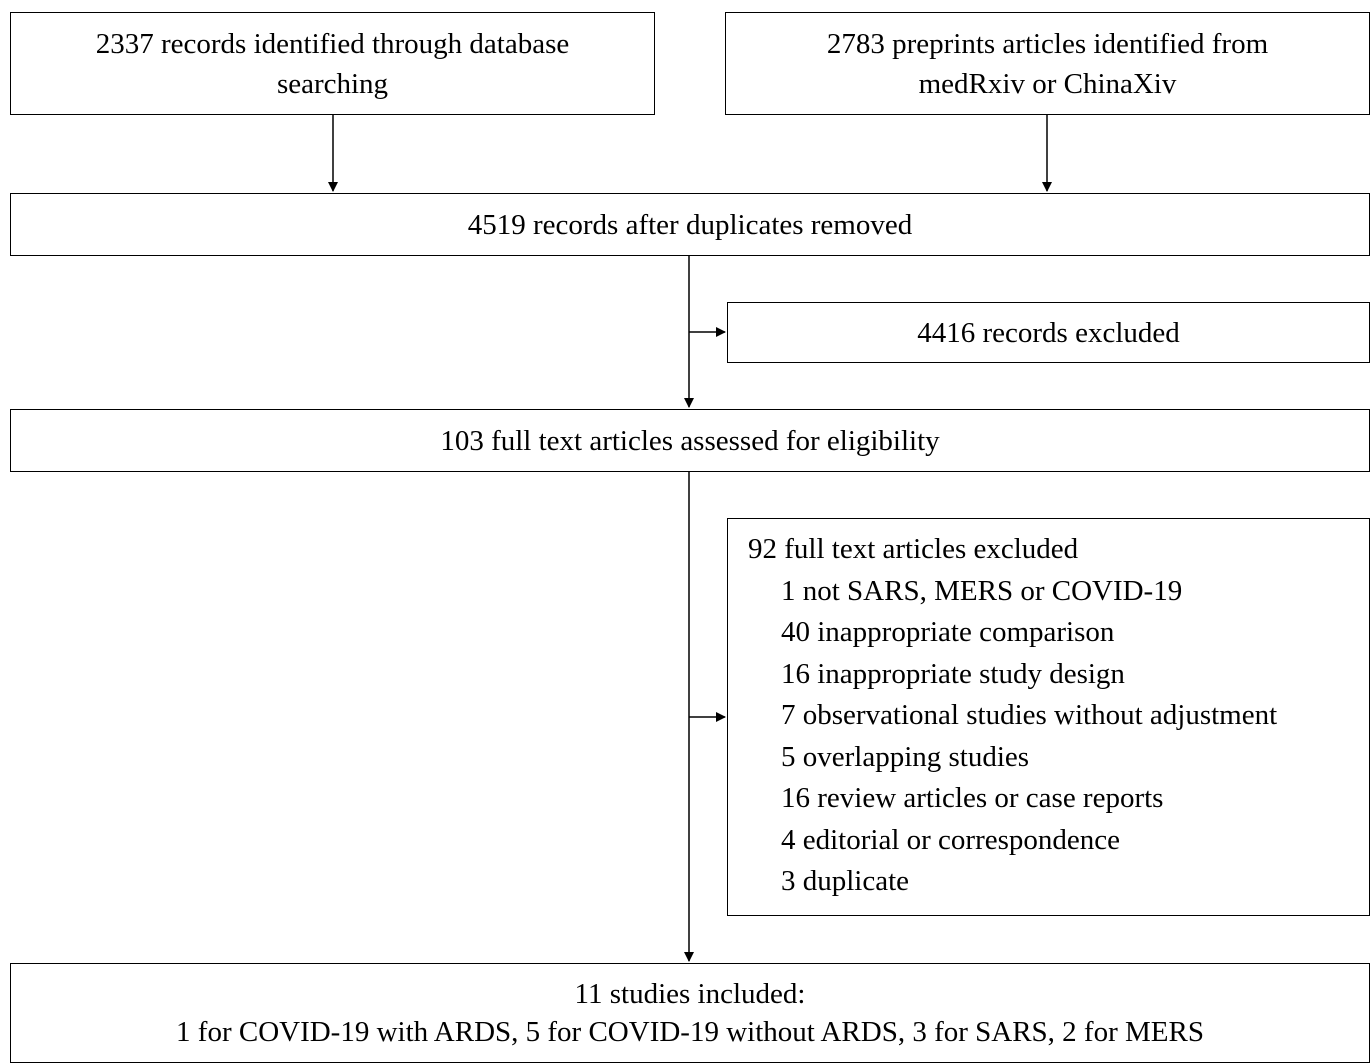  I want to click on exclusion-reason: 4 editorial or correspondence, so click(950, 839).